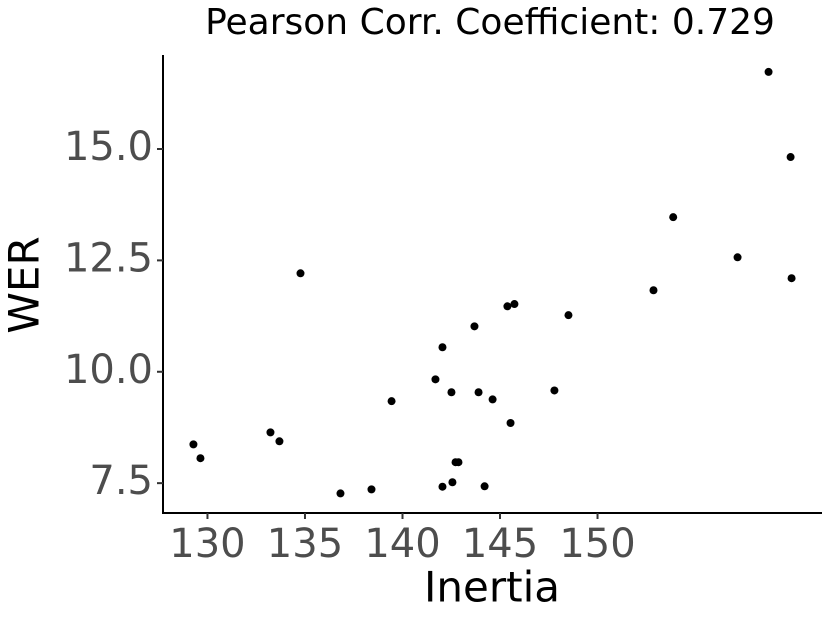 Image resolution: width=830 pixels, height=623 pixels. I want to click on x-tick-label: 150, so click(597, 544).